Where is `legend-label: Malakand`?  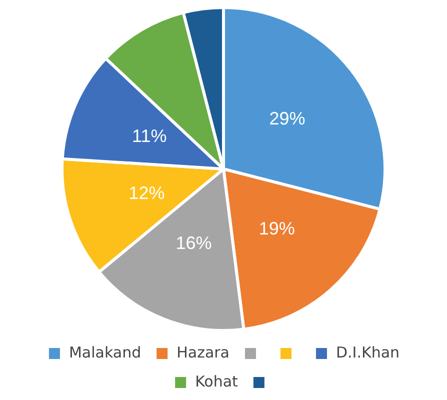 legend-label: Malakand is located at coordinates (105, 352).